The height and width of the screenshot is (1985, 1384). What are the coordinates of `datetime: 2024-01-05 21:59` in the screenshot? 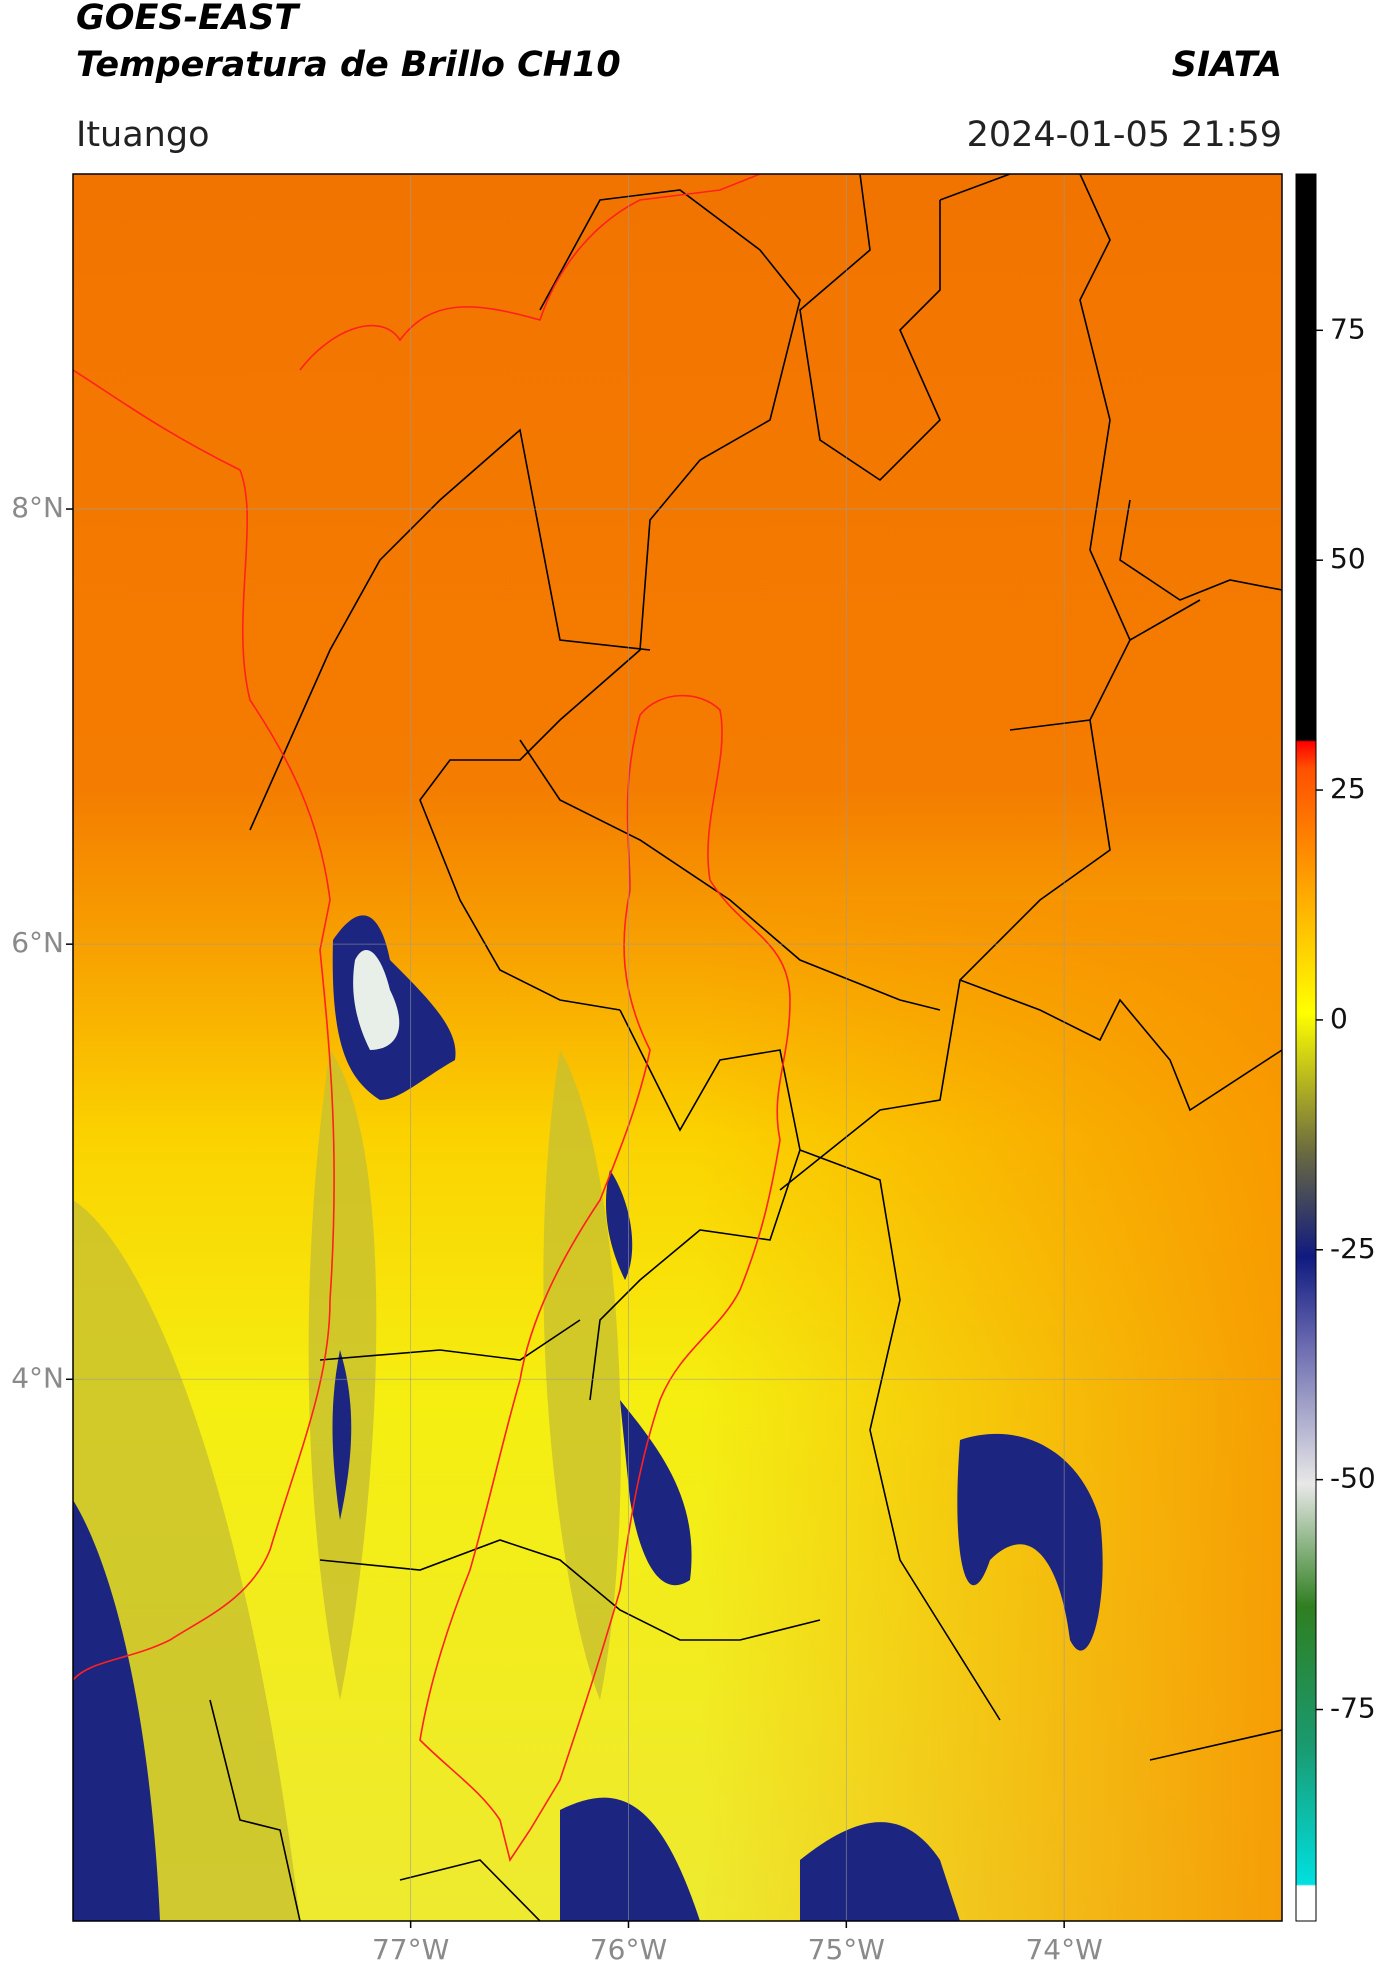 It's located at (1124, 135).